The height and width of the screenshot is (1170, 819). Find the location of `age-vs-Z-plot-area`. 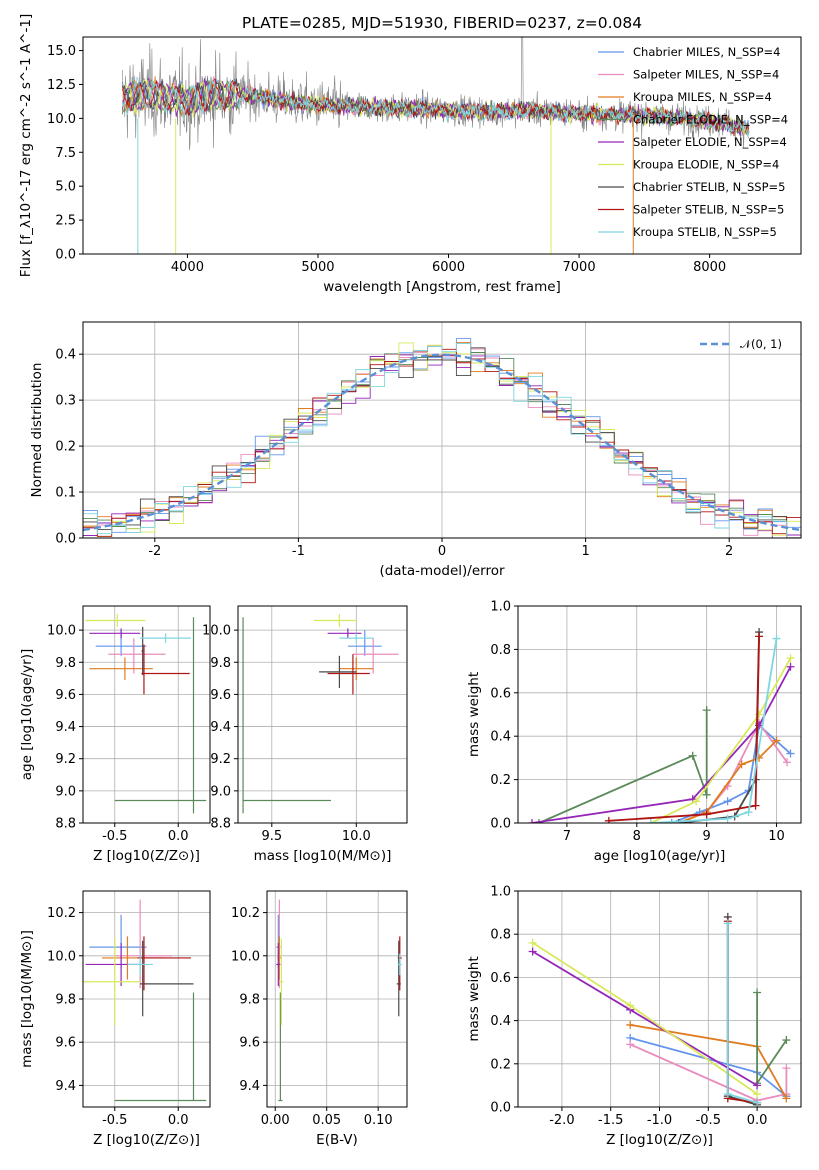

age-vs-Z-plot-area is located at coordinates (146, 714).